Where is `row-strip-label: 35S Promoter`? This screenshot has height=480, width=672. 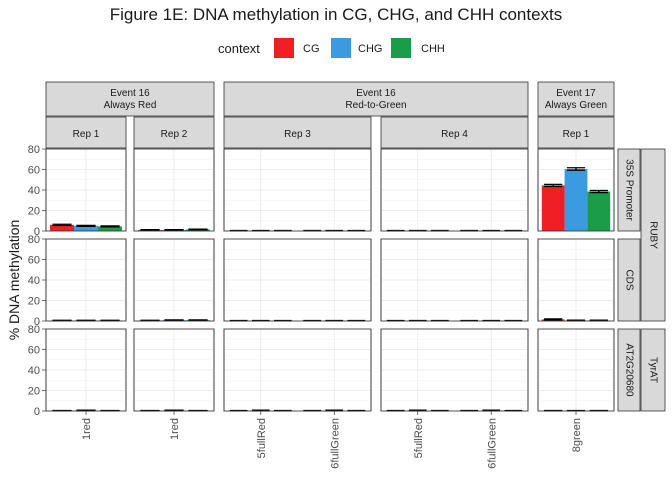 row-strip-label: 35S Promoter is located at coordinates (629, 190).